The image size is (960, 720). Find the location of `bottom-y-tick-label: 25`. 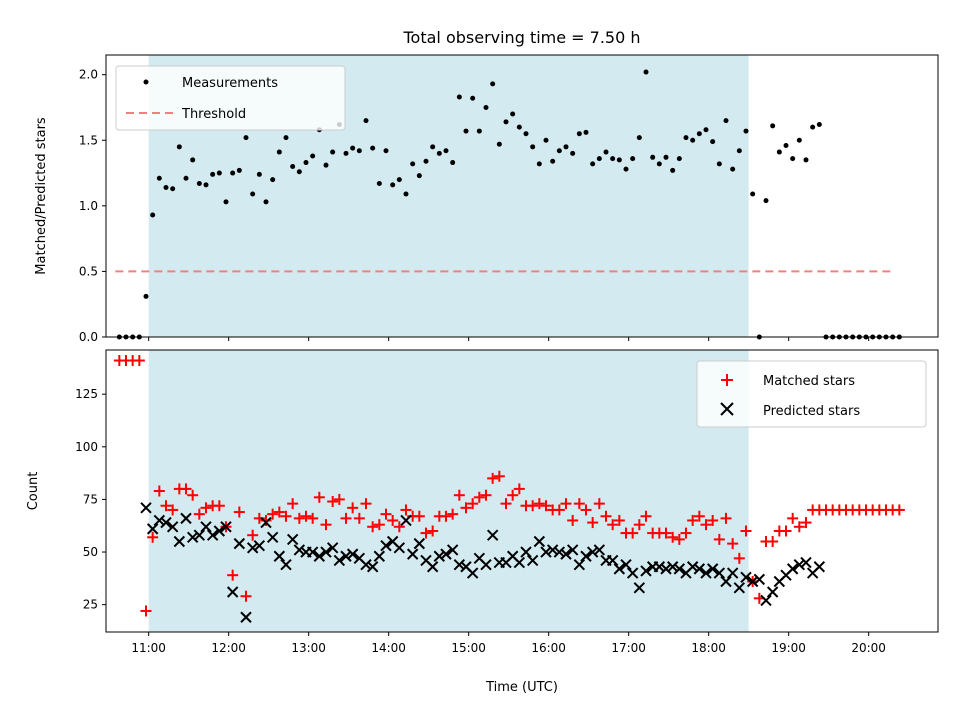

bottom-y-tick-label: 25 is located at coordinates (90, 605).